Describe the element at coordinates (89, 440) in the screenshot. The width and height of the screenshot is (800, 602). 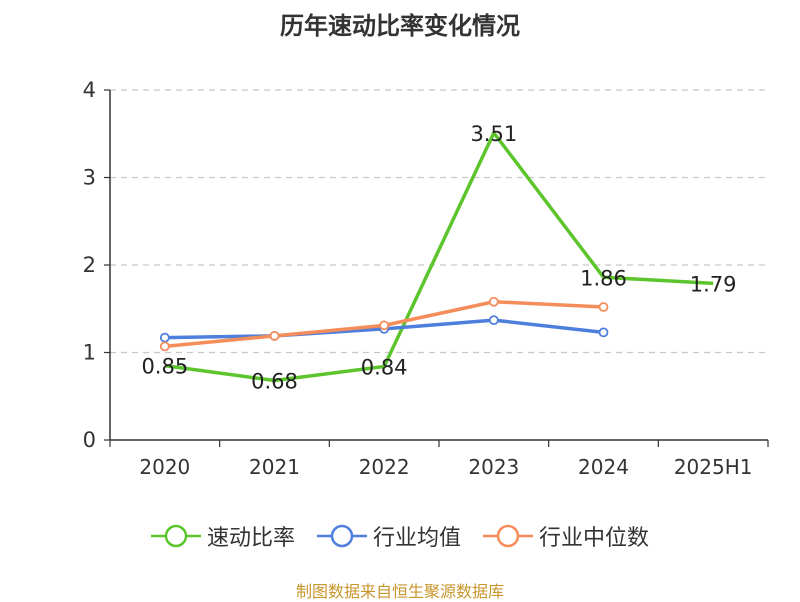
I see `y-tick-label: 0` at that location.